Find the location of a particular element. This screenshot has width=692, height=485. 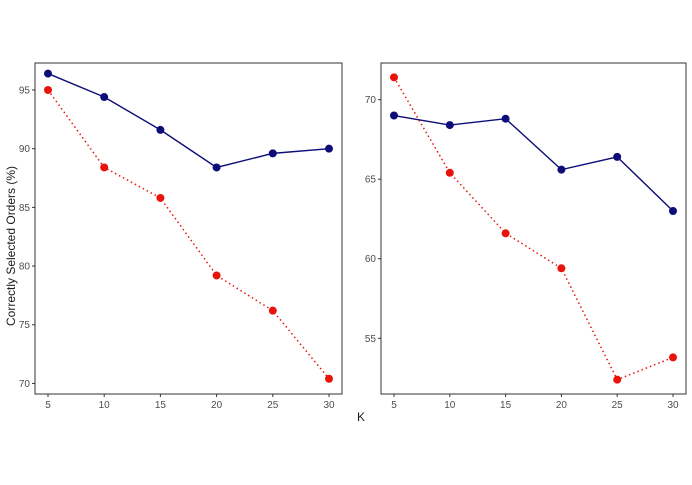

y-tick-label: 85 is located at coordinates (25, 208).